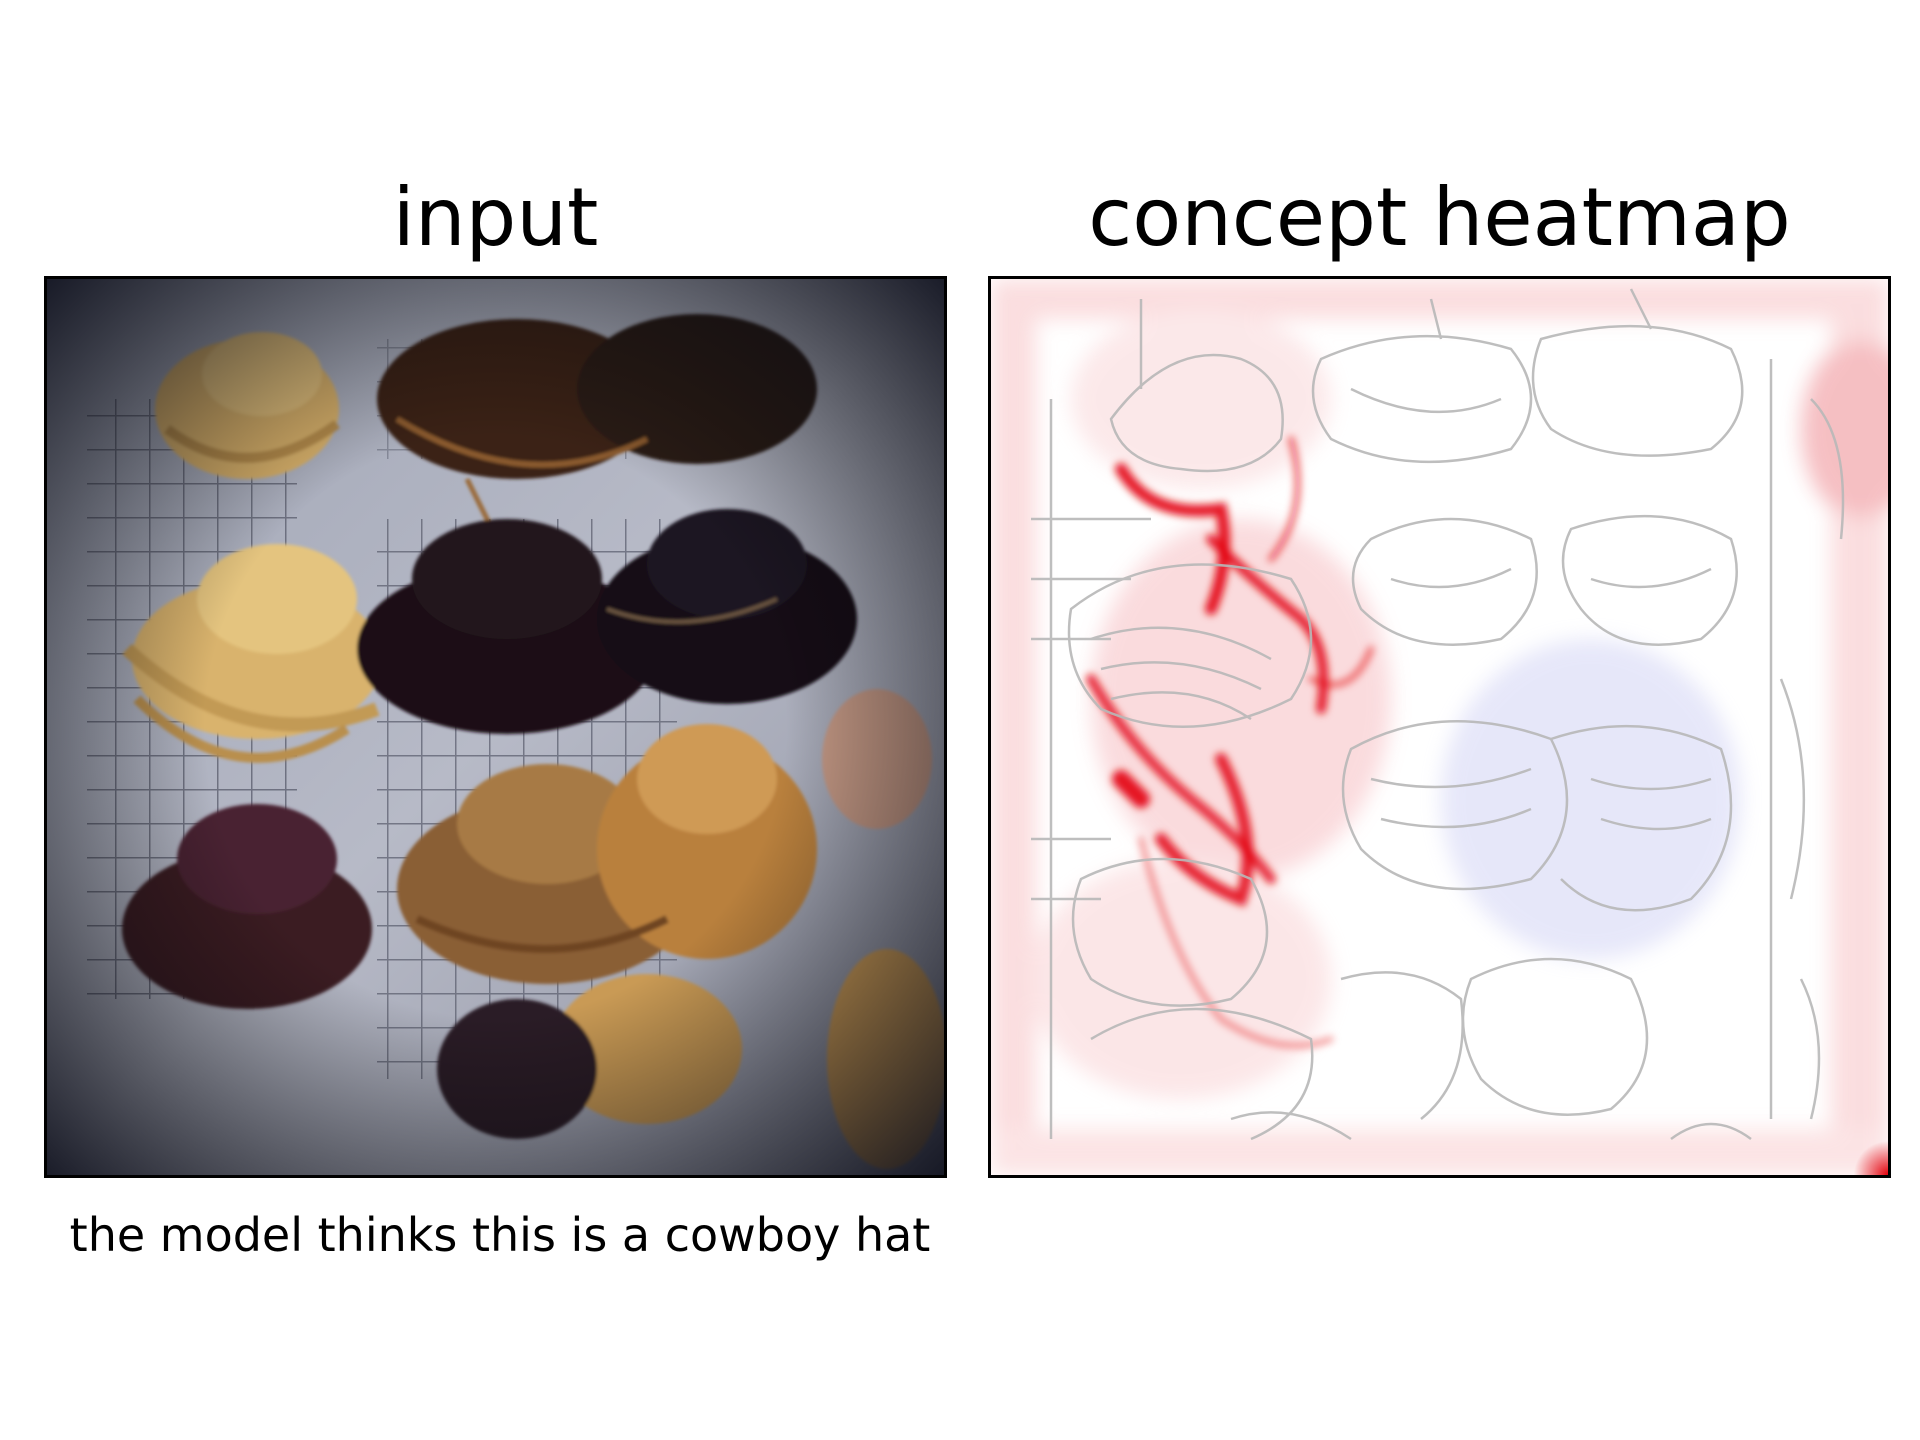 This screenshot has width=1920, height=1440. Describe the element at coordinates (1439, 217) in the screenshot. I see `heatmap-panel-title: concept heatmap` at that location.